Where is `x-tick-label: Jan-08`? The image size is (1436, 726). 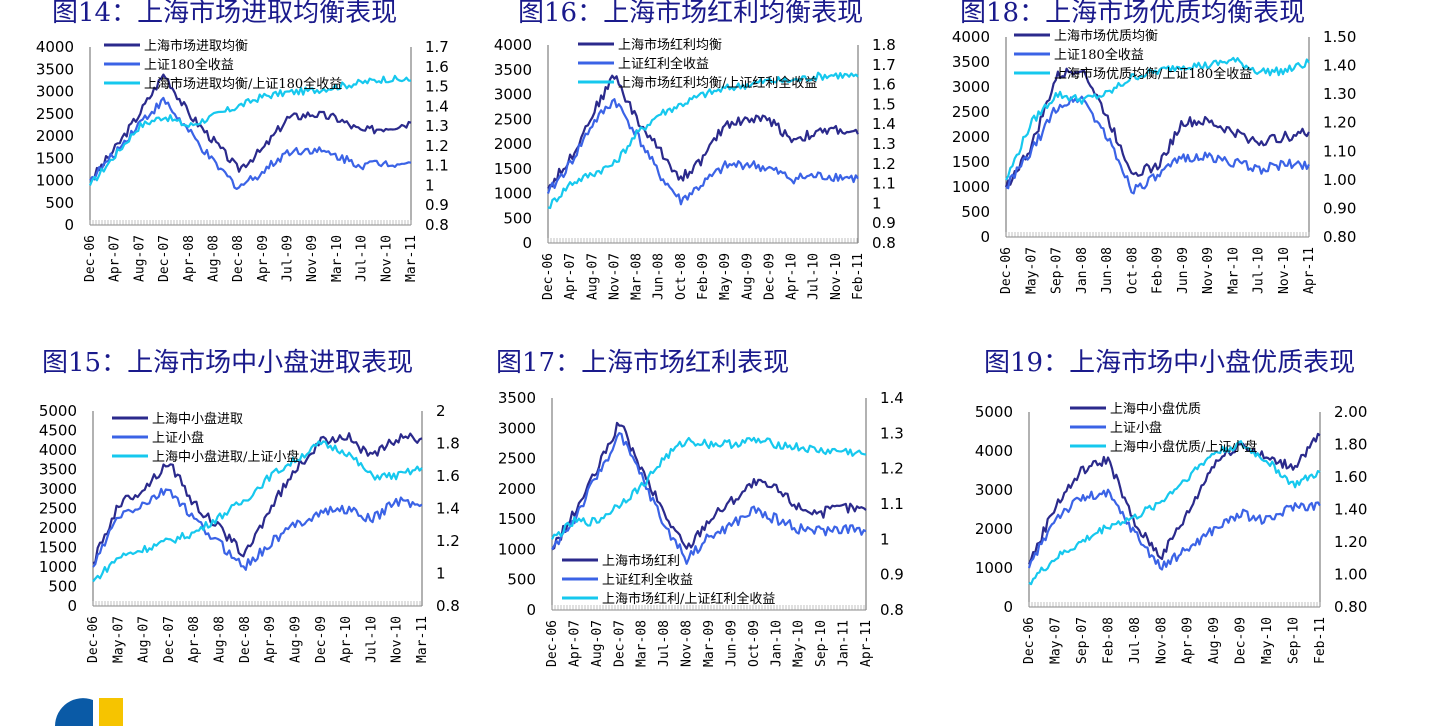 x-tick-label: Jan-08 is located at coordinates (1082, 270).